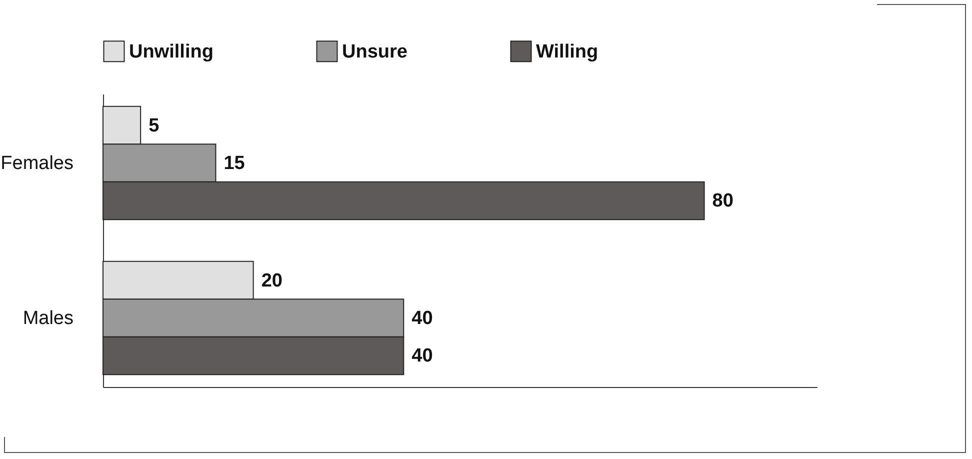 This screenshot has width=972, height=459. I want to click on legend-label: Unwilling, so click(171, 51).